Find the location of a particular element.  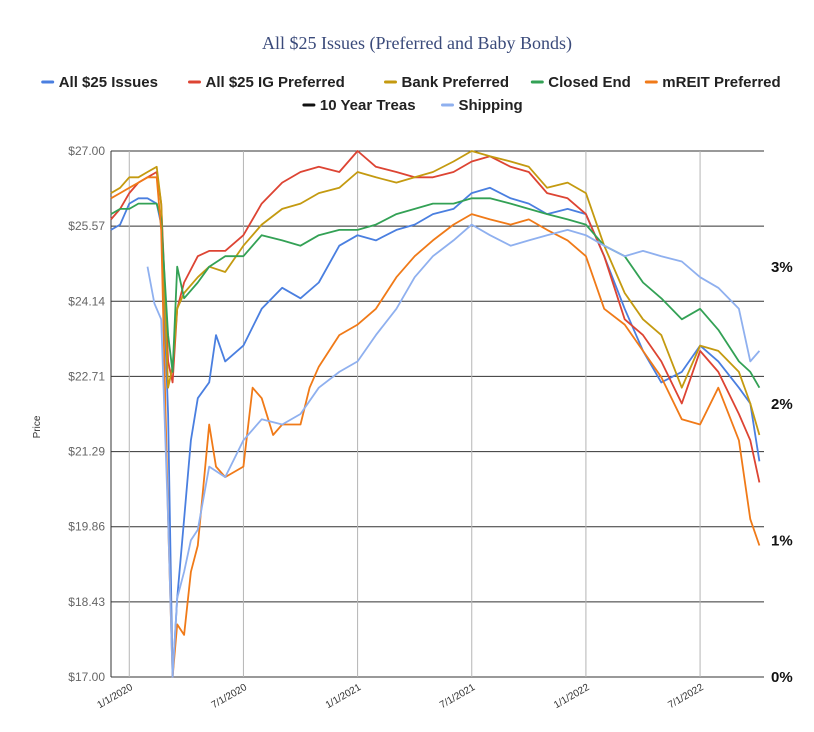

right-tick-label: 3% is located at coordinates (782, 267).